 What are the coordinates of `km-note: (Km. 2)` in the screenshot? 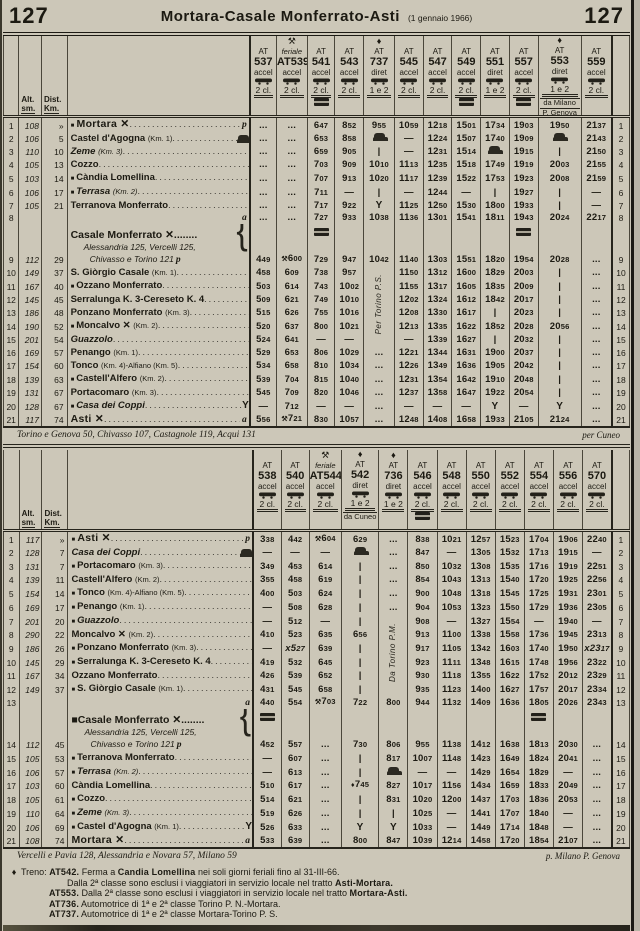 It's located at (147, 579).